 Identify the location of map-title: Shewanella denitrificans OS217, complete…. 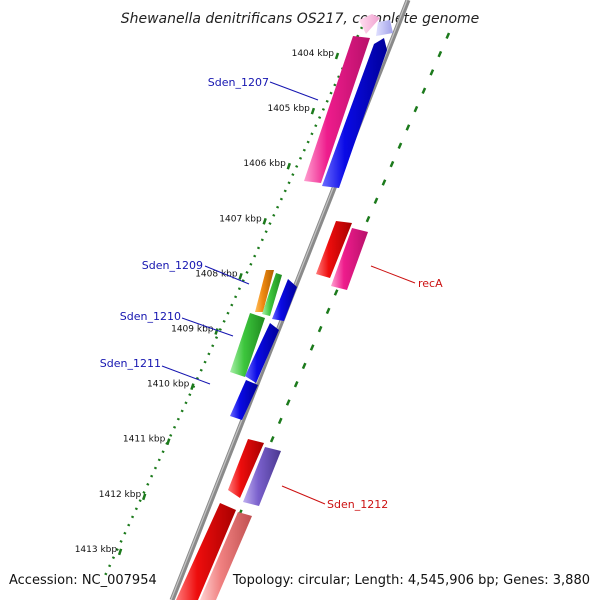
(300, 19).